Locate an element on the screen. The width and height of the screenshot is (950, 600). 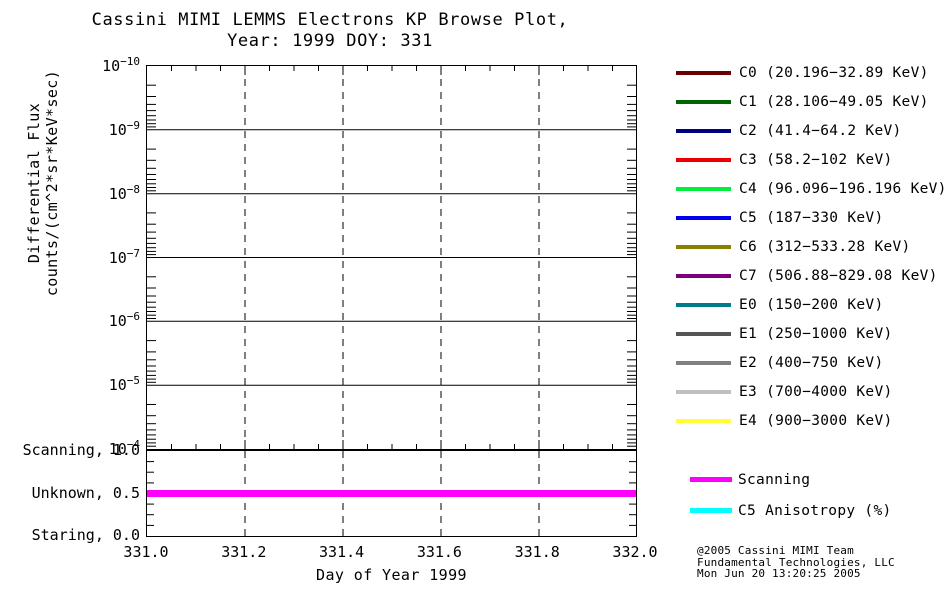
legend-item: Scanning is located at coordinates (820, 479).